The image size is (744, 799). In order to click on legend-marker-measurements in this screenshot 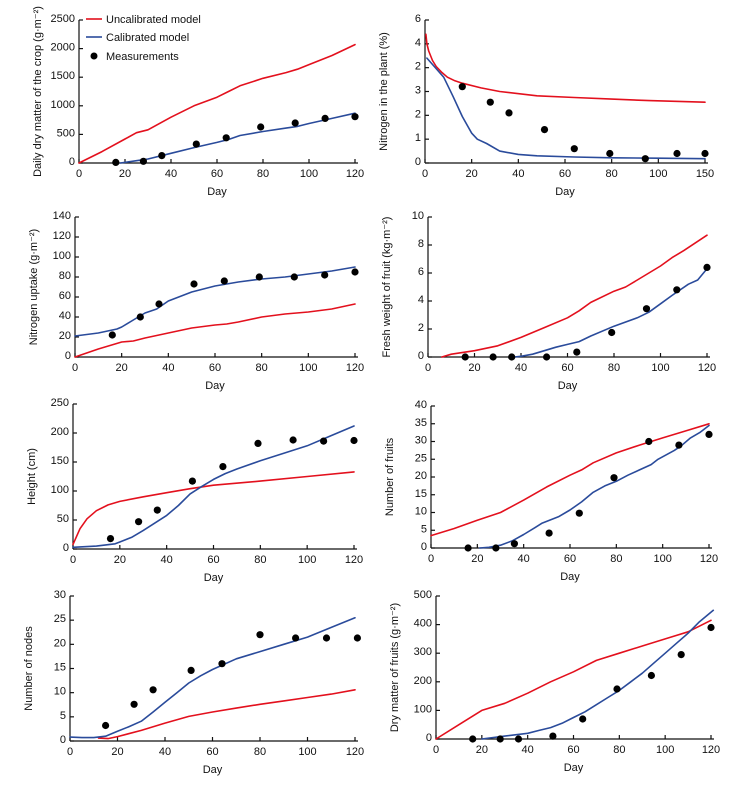, I will do `click(94, 56)`.